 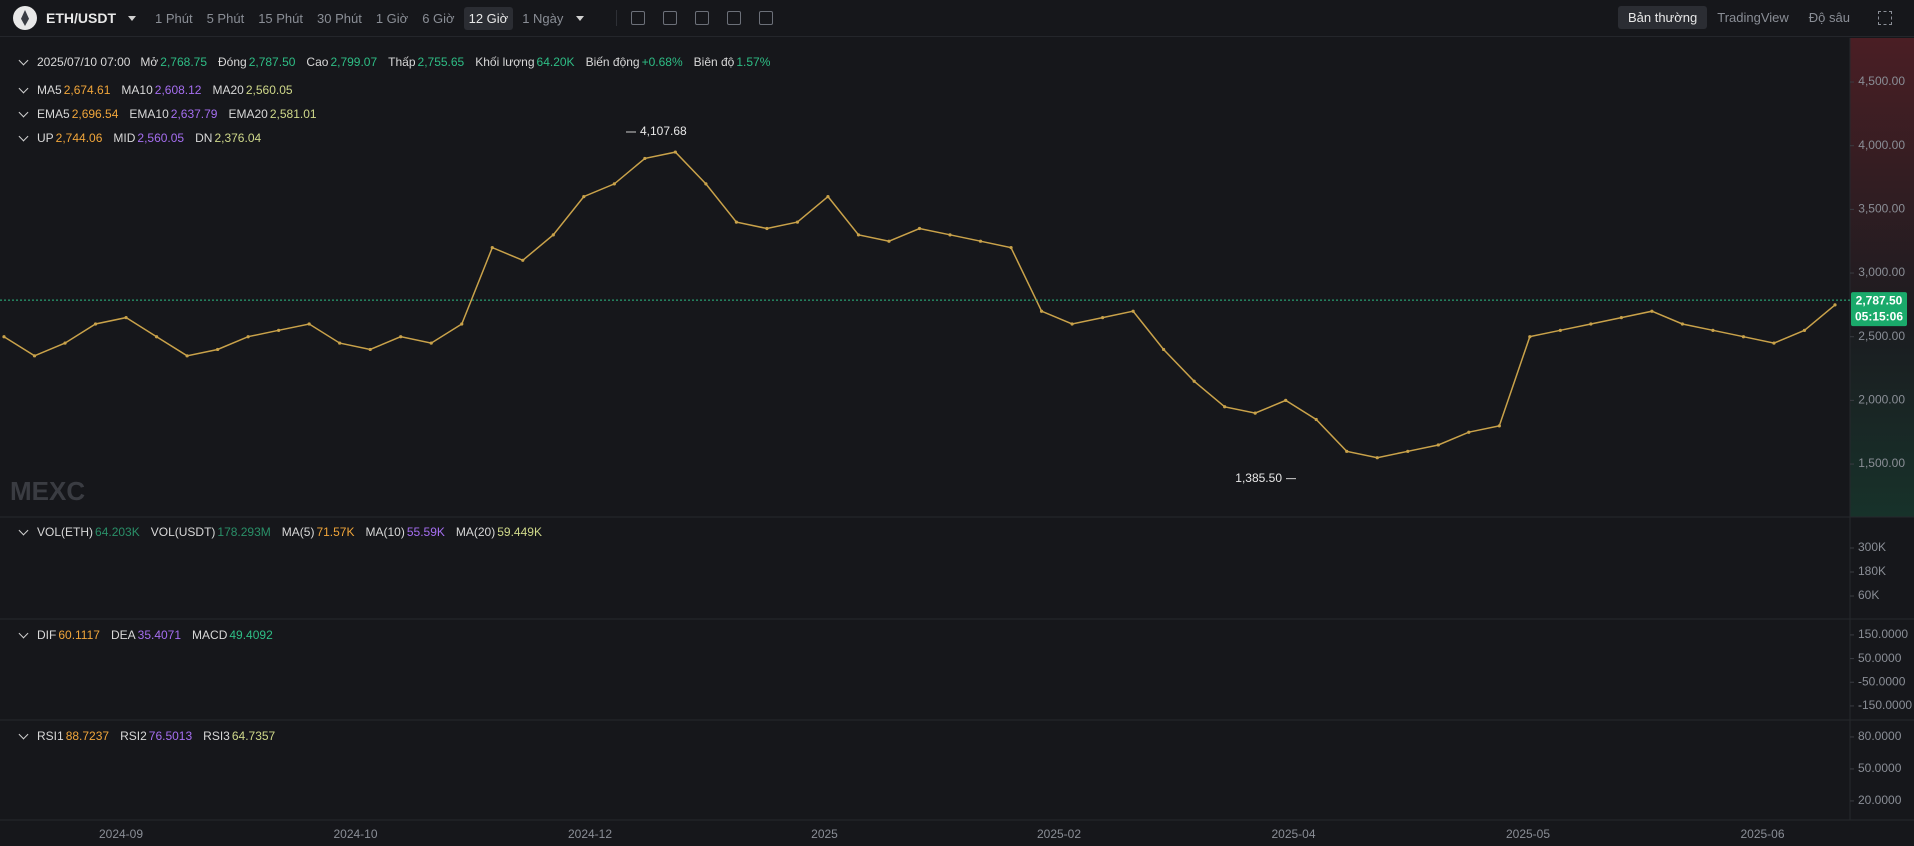 I want to click on legend-value: 2,581.01, so click(x=293, y=114).